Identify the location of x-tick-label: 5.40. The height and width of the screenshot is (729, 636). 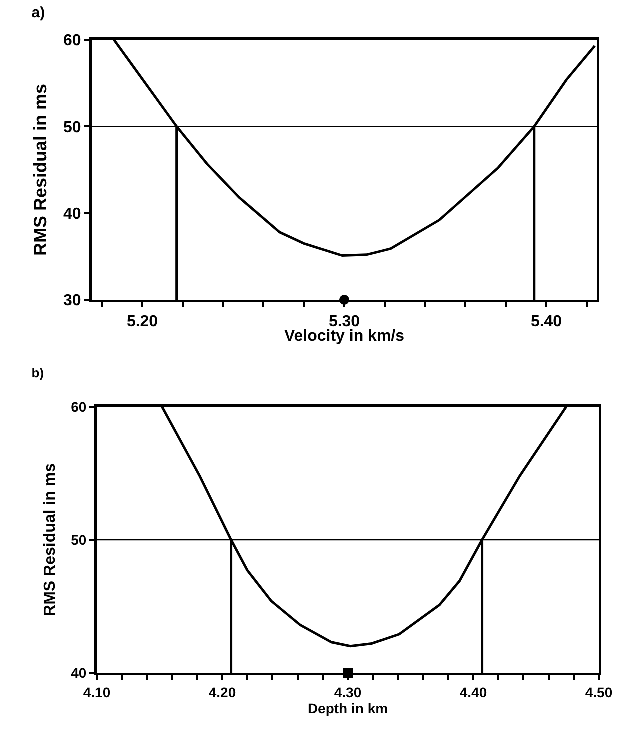
(546, 322).